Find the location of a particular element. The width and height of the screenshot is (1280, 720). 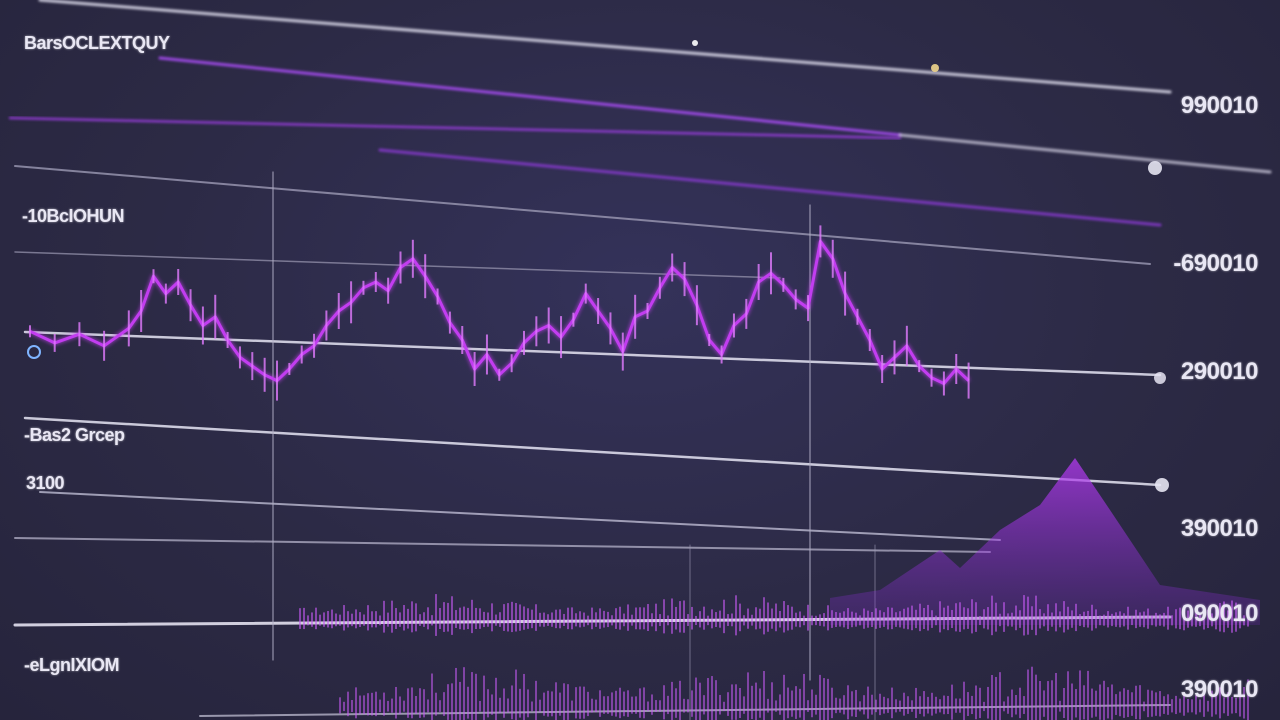

right-label: 290010 is located at coordinates (1219, 371).